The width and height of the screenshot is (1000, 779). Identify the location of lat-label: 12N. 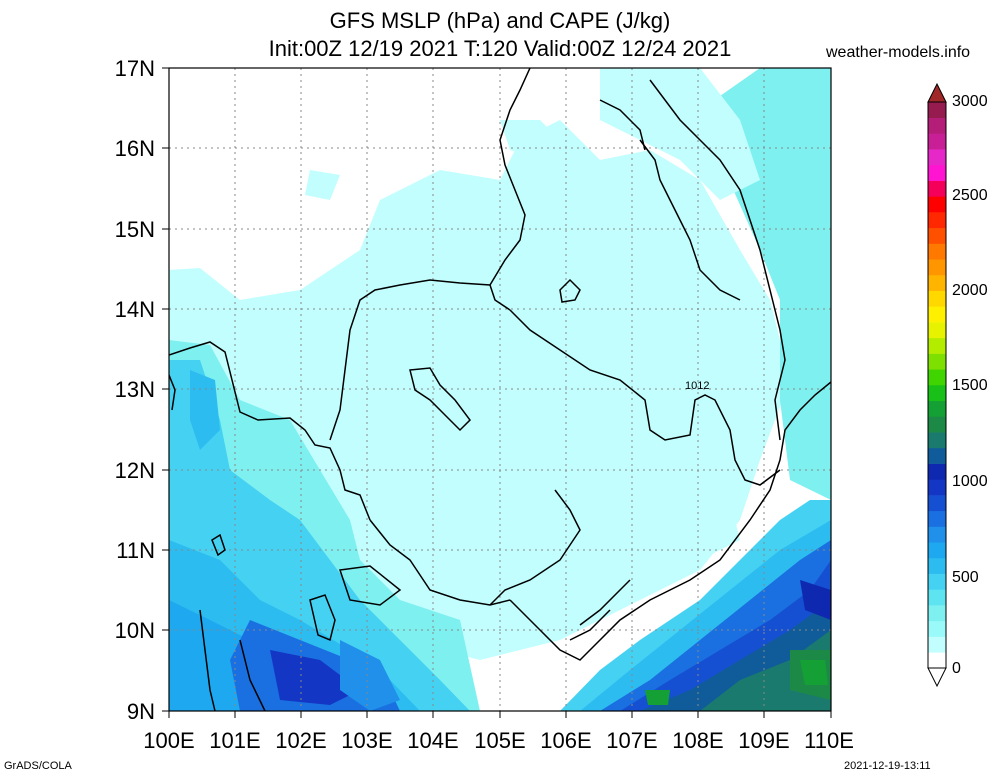
(135, 470).